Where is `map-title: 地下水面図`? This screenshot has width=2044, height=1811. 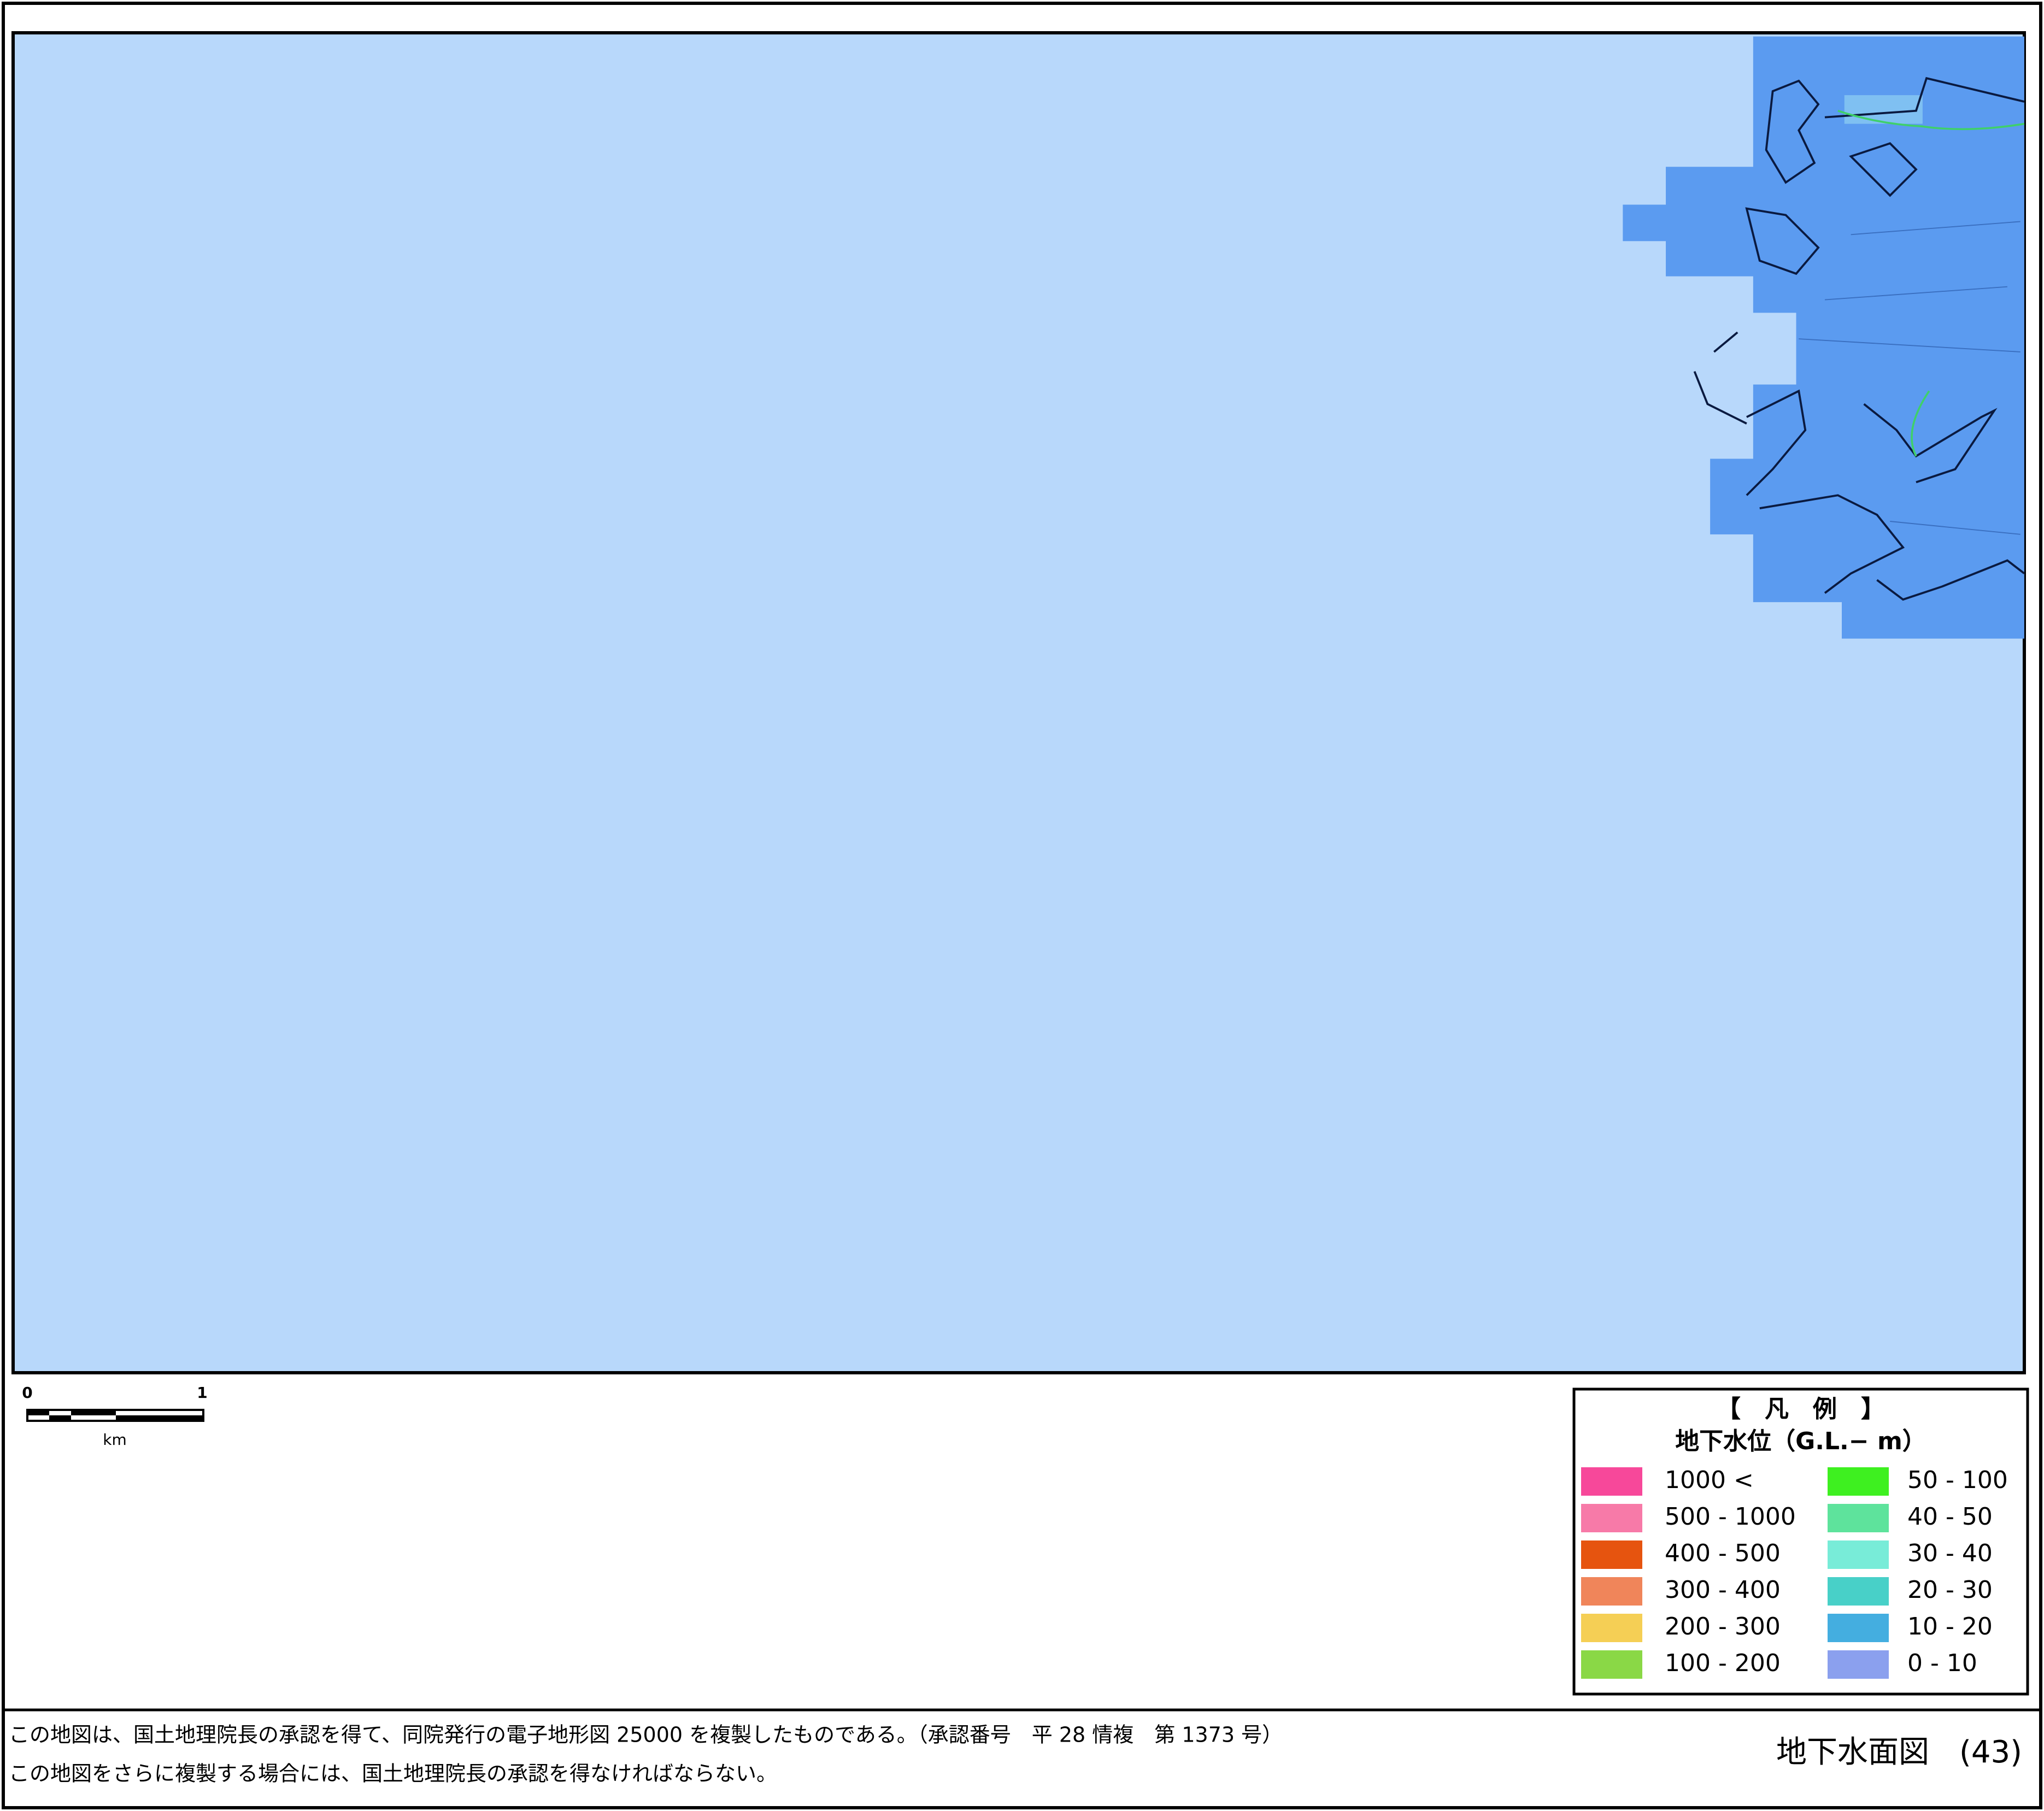
map-title: 地下水面図 is located at coordinates (1852, 1752).